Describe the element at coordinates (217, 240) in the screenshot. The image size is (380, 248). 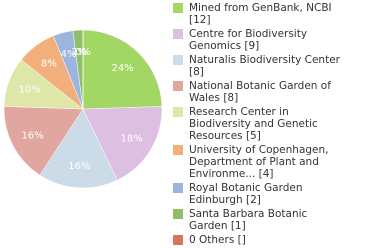
I see `legend-label: 0 Others []` at that location.